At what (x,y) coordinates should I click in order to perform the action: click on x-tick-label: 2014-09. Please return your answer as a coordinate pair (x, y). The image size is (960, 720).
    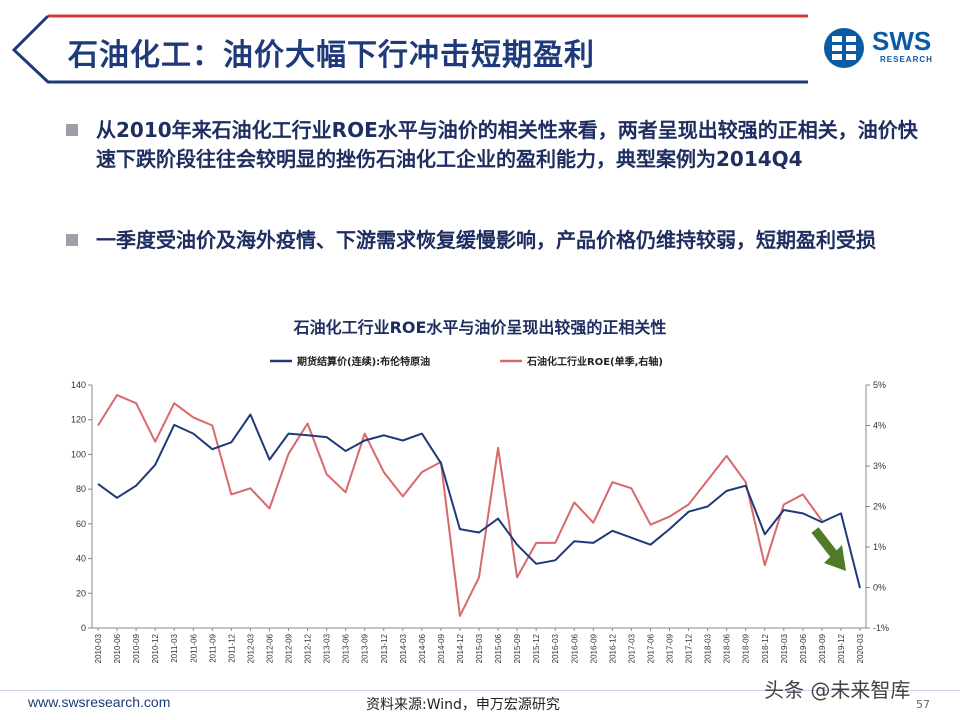
    Looking at the image, I should click on (441, 648).